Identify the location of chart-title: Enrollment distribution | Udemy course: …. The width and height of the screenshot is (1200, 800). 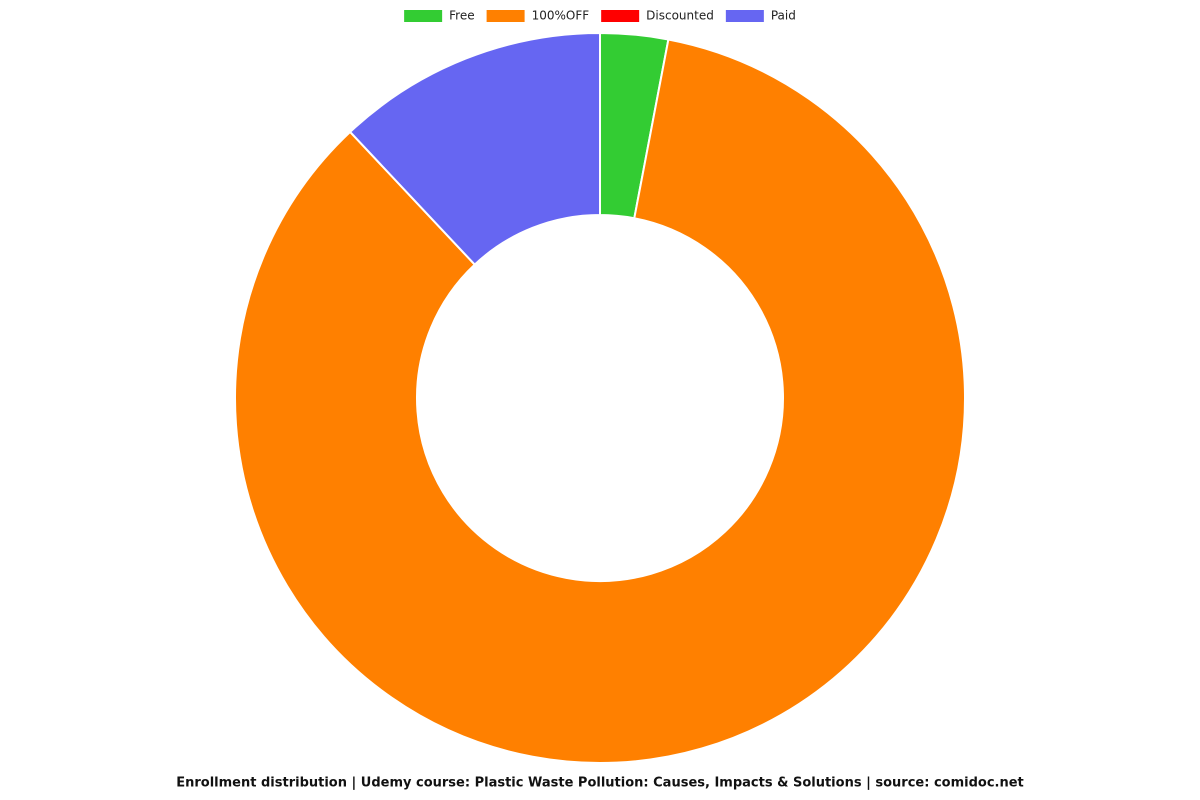
(600, 783).